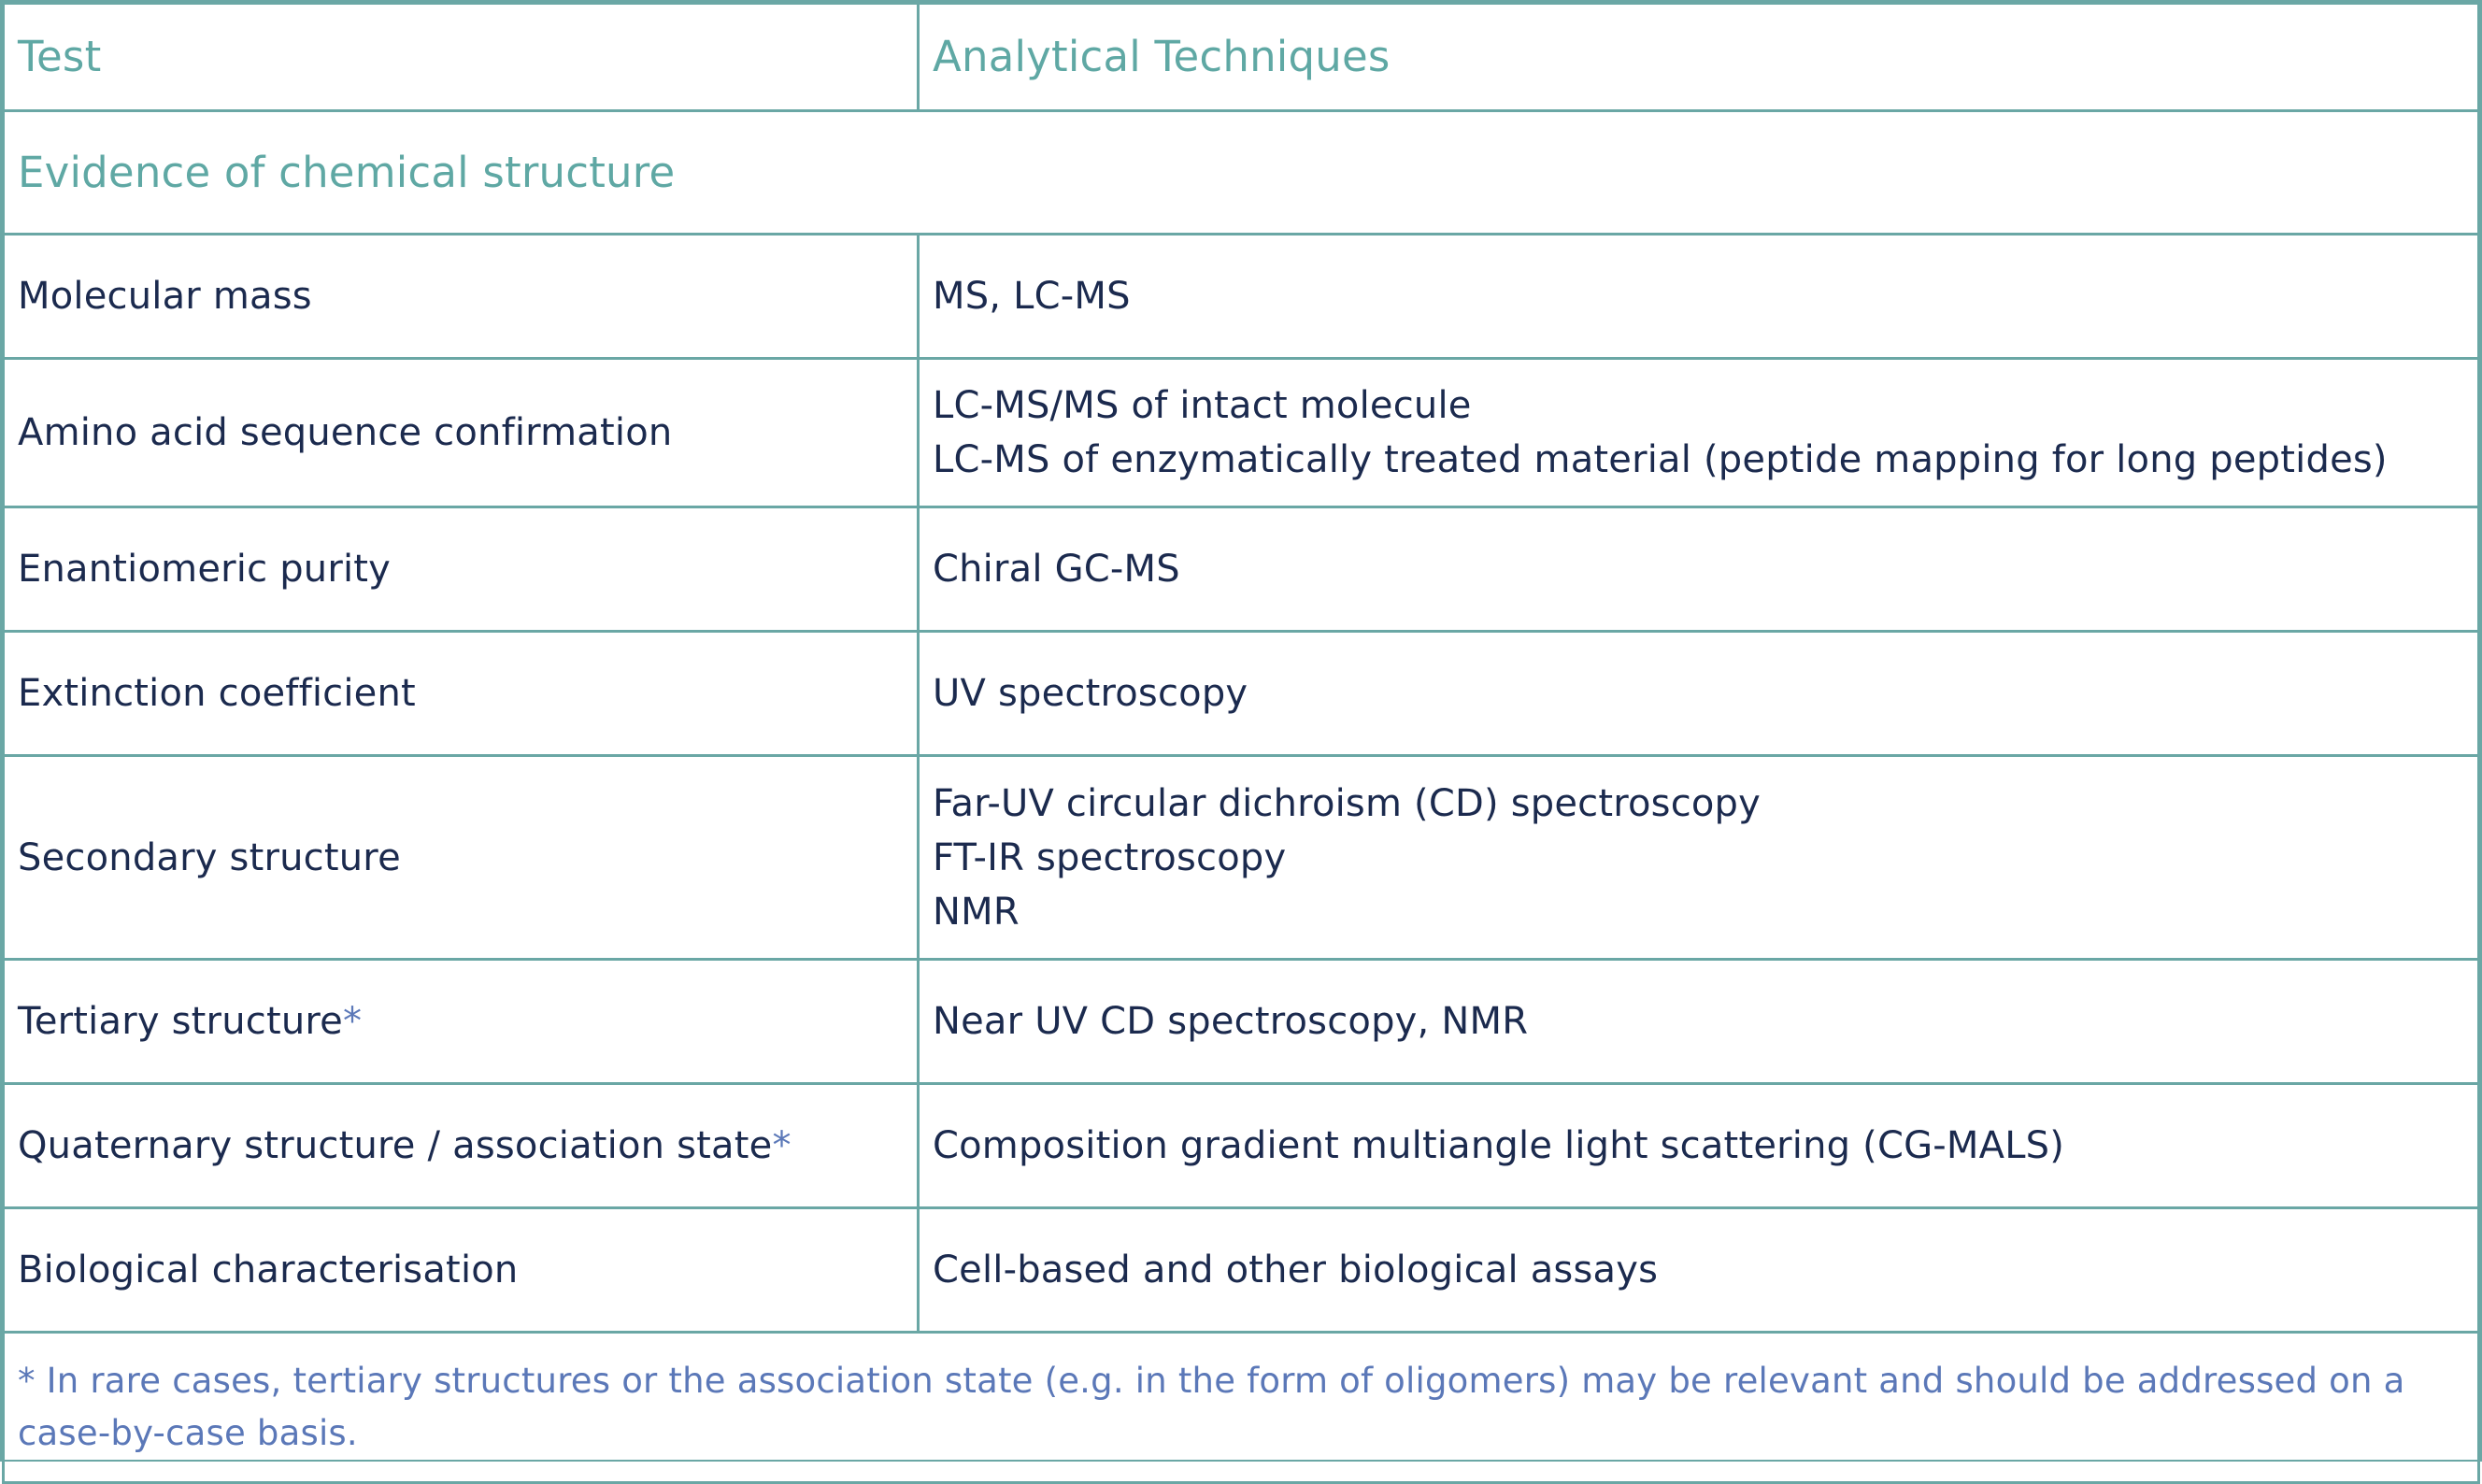 The image size is (2482, 1484). I want to click on test-cell: Enantiomeric purity, so click(461, 569).